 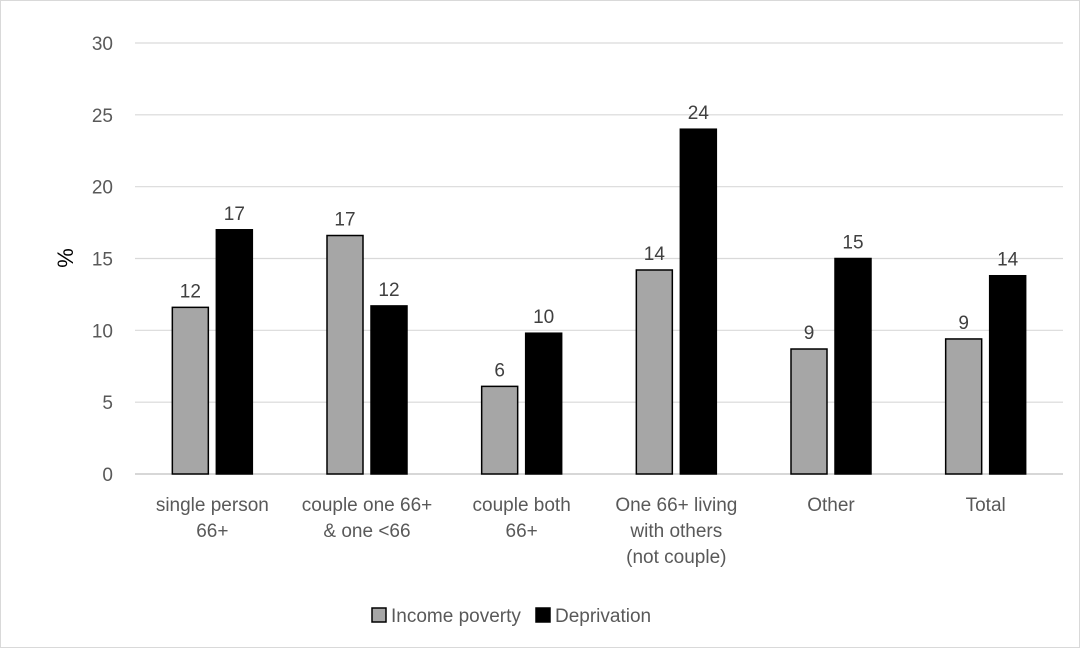 What do you see at coordinates (522, 518) in the screenshot?
I see `x-category-label: couple both 66+` at bounding box center [522, 518].